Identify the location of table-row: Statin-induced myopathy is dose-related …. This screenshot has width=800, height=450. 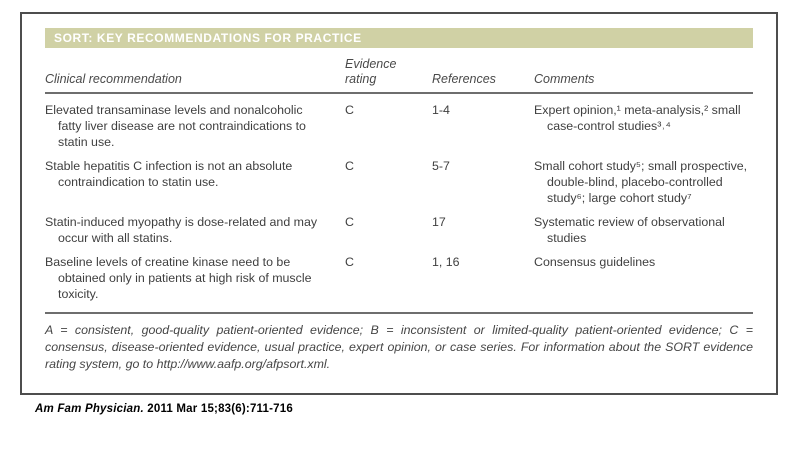
(399, 230).